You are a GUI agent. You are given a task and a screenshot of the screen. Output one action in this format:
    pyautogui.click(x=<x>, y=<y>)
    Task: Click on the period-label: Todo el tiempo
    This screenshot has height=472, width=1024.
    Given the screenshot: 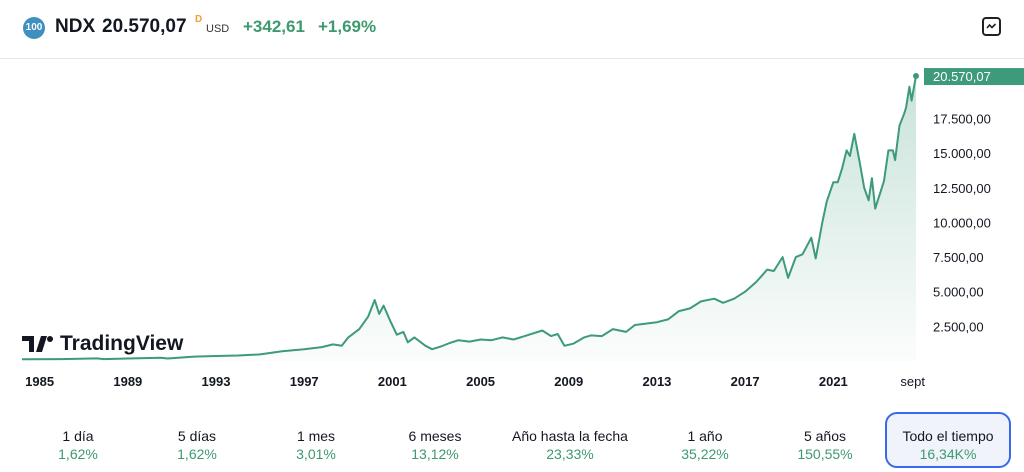 What is the action you would take?
    pyautogui.click(x=948, y=436)
    